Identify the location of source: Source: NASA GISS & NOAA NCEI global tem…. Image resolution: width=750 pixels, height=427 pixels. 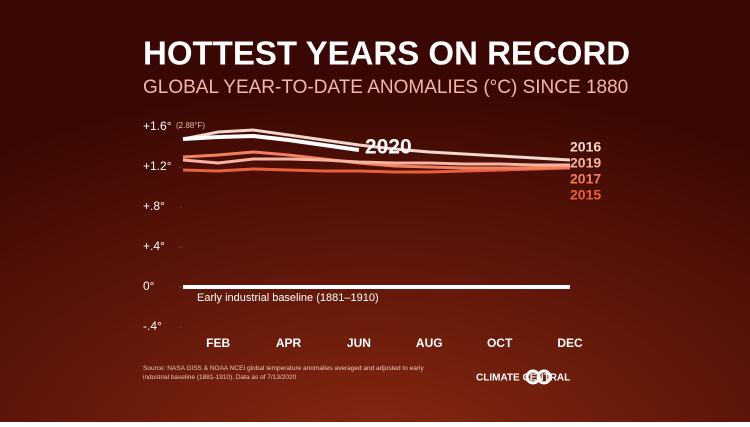
(283, 373).